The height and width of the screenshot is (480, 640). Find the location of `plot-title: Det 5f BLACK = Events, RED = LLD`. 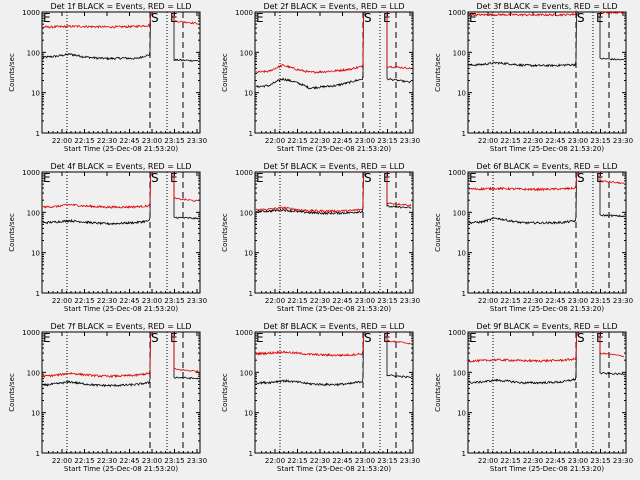

plot-title: Det 5f BLACK = Events, RED = LLD is located at coordinates (333, 166).